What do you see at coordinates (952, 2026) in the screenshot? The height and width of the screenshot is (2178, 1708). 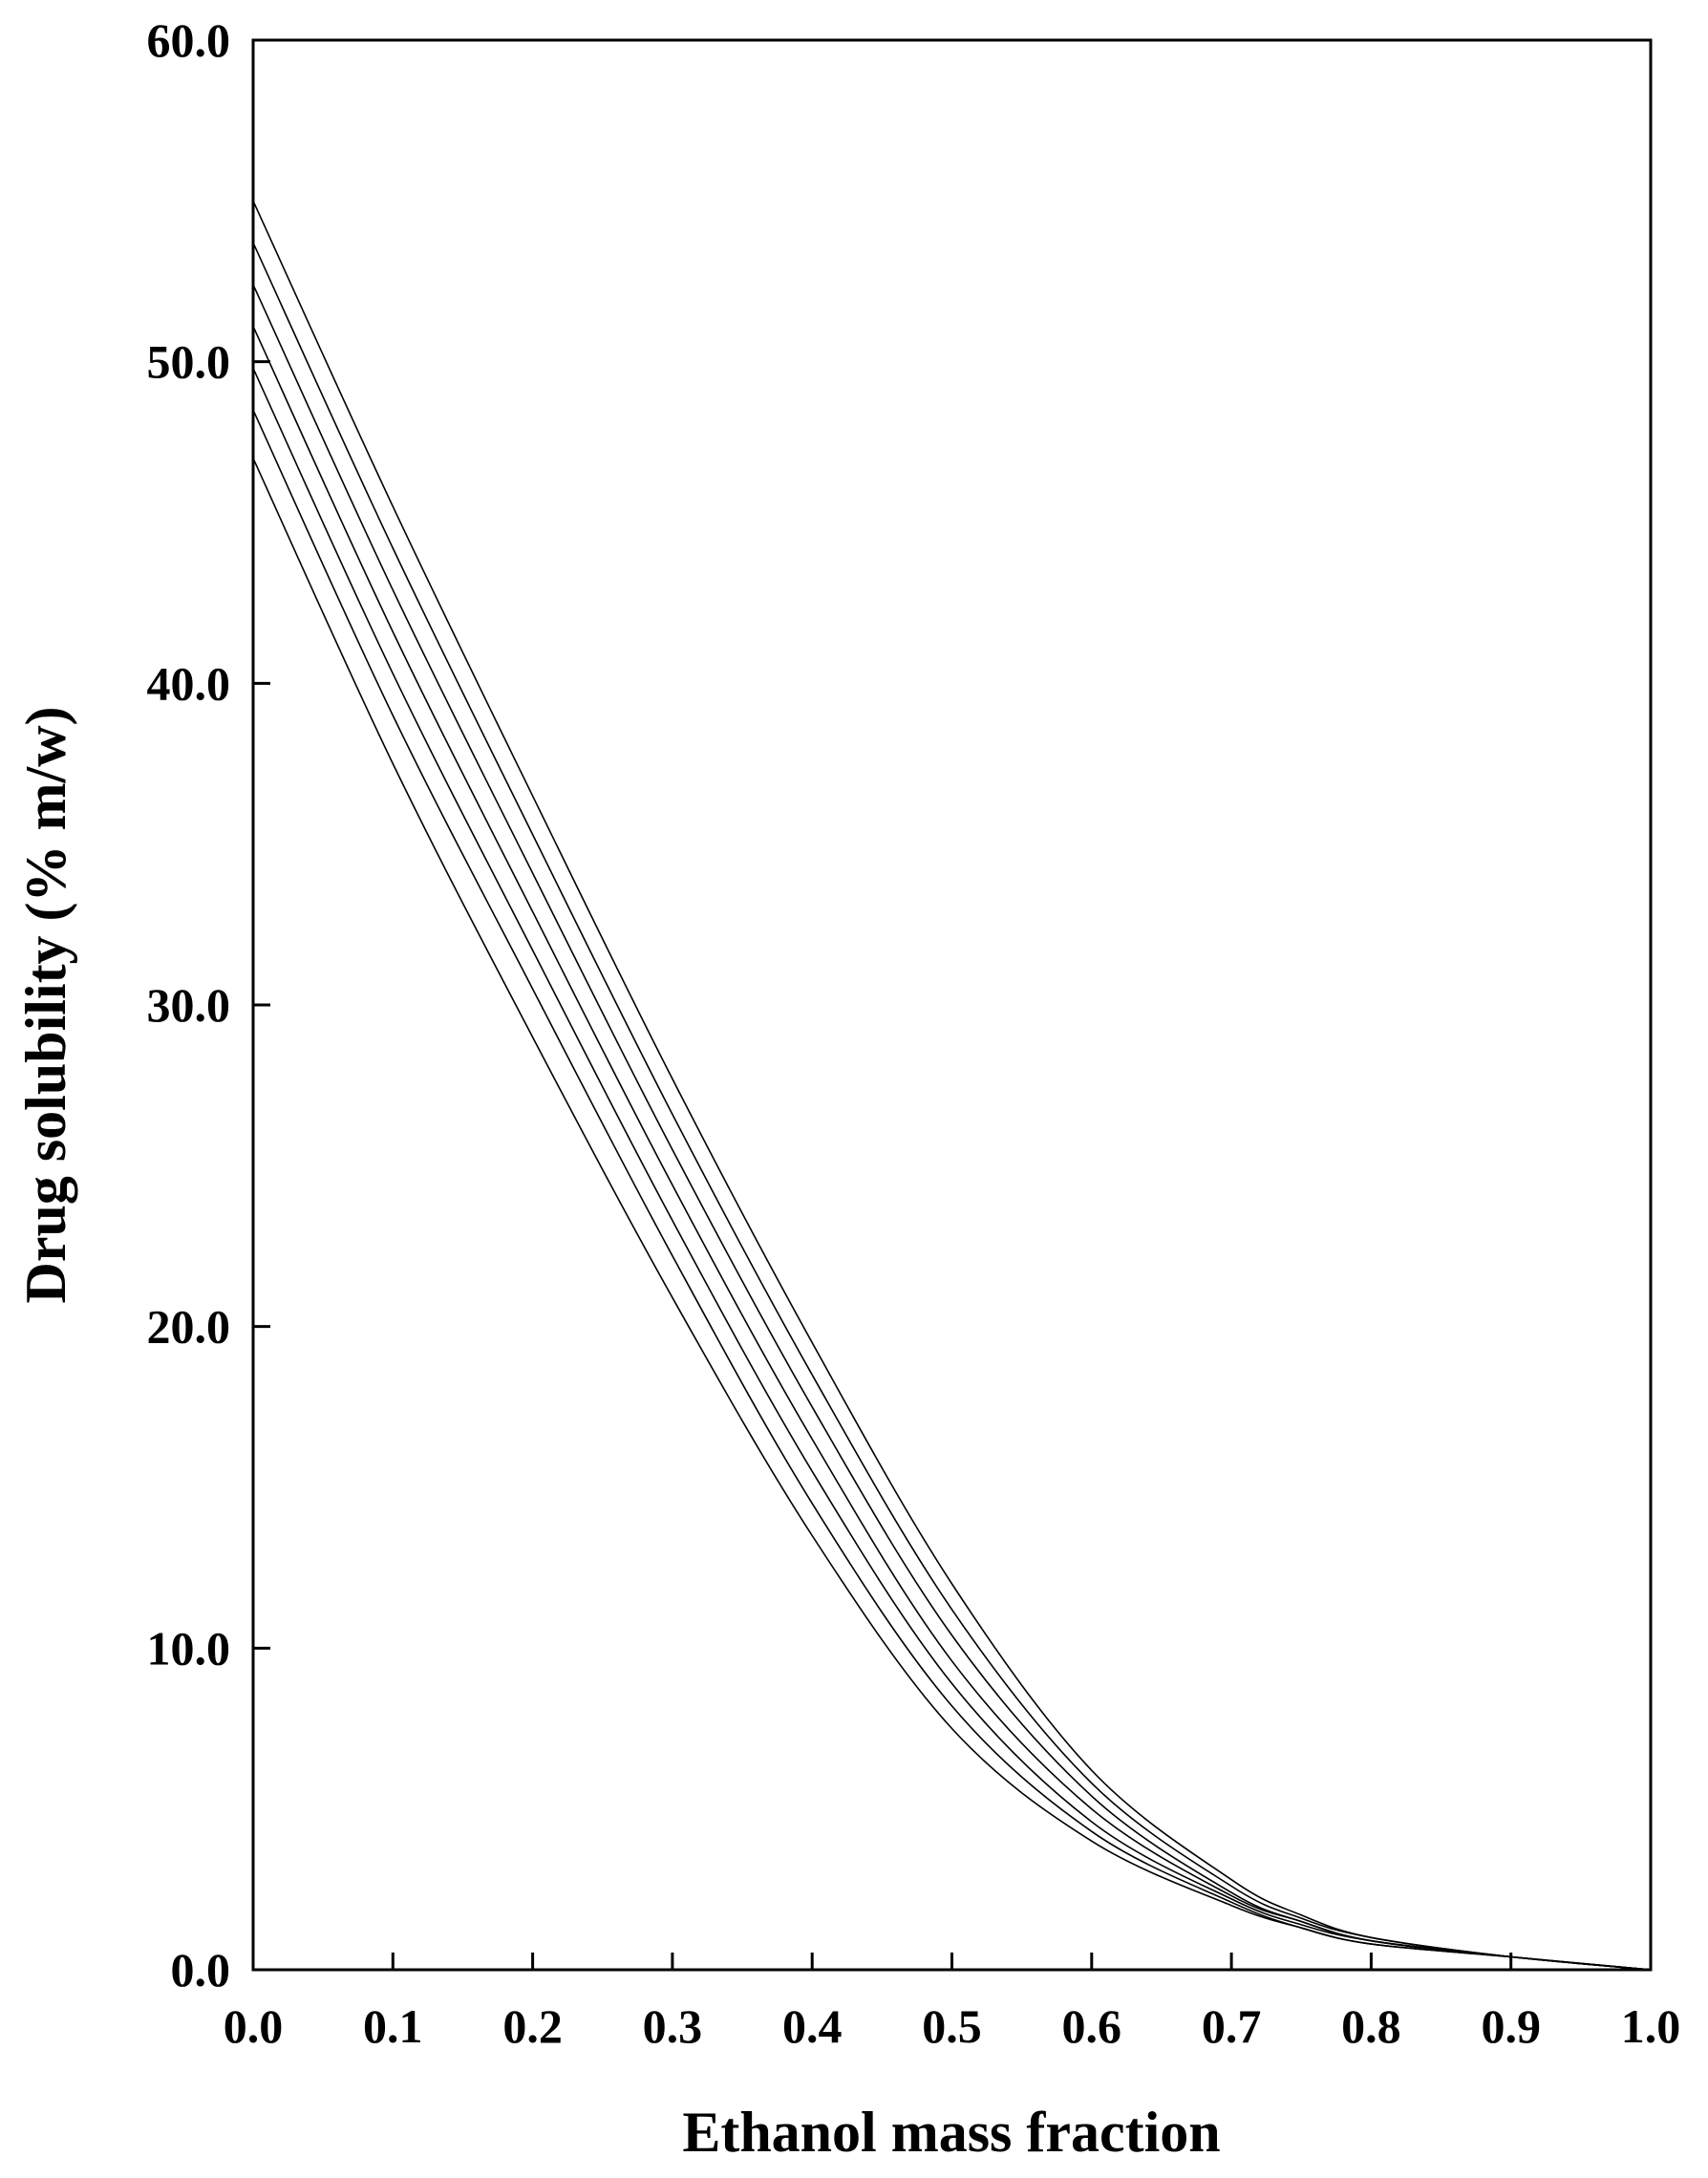 I see `x-tick-label: 0.5` at bounding box center [952, 2026].